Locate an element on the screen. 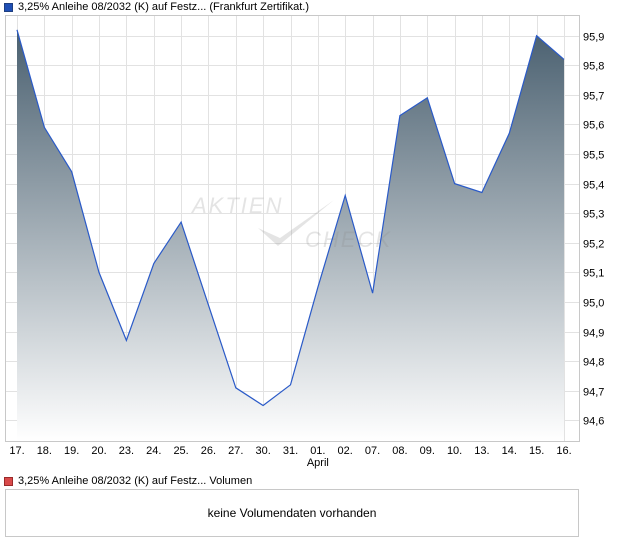 The width and height of the screenshot is (620, 546). x-tick-label: 02. is located at coordinates (345, 451).